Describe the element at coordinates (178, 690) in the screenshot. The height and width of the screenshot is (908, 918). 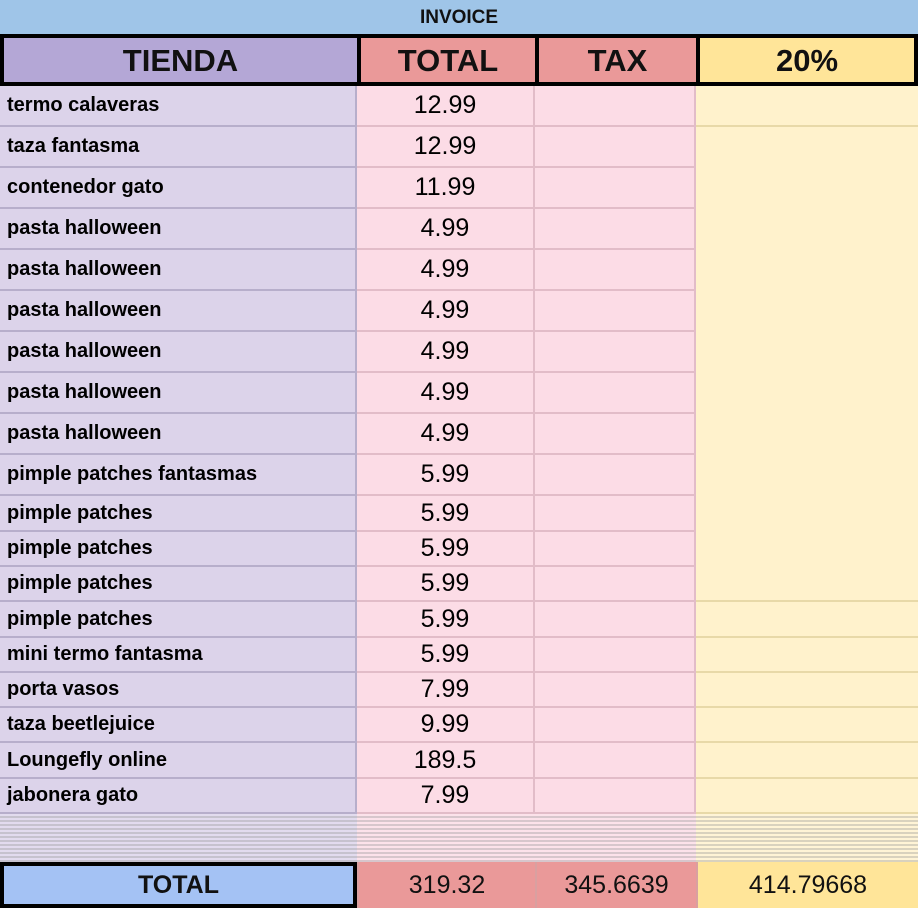
I see `tienda-cell: porta vasos` at that location.